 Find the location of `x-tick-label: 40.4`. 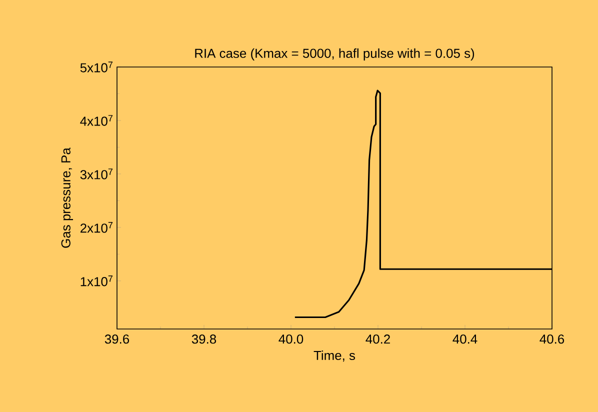

x-tick-label: 40.4 is located at coordinates (465, 339).